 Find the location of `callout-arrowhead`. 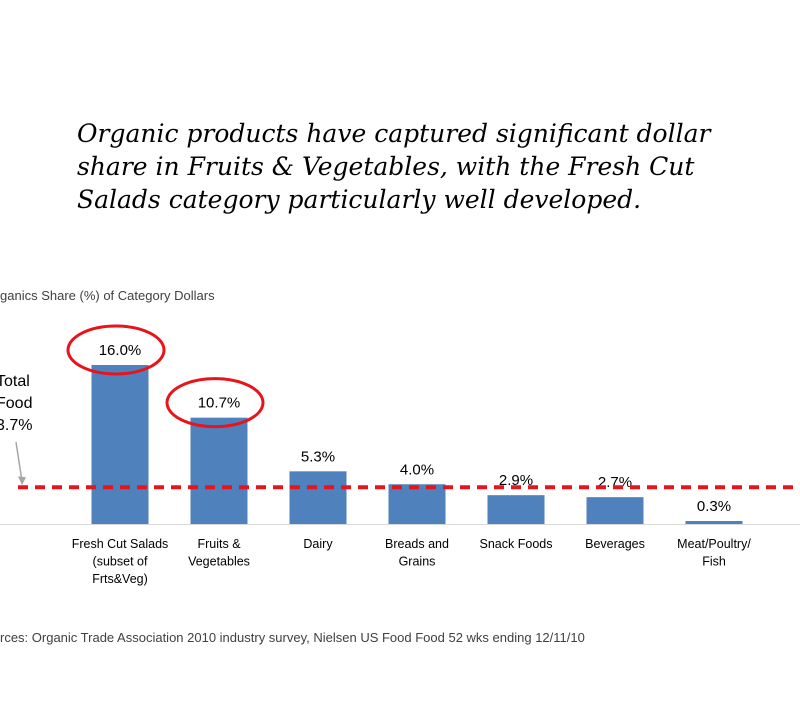

callout-arrowhead is located at coordinates (22, 481).